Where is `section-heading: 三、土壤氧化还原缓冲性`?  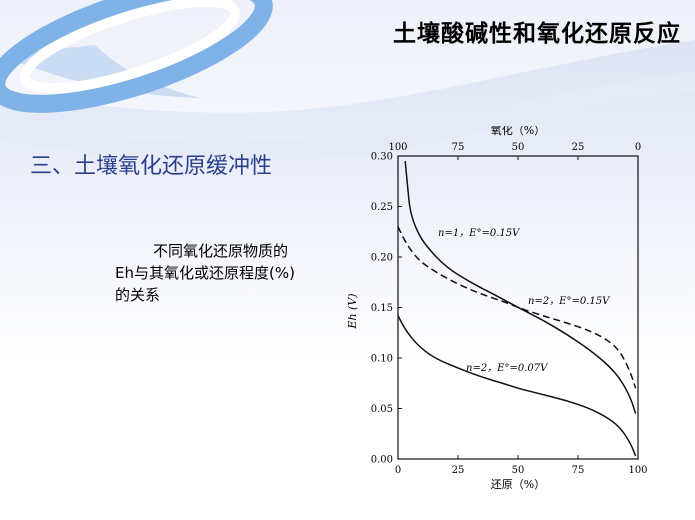
section-heading: 三、土壤氧化还原缓冲性 is located at coordinates (151, 166).